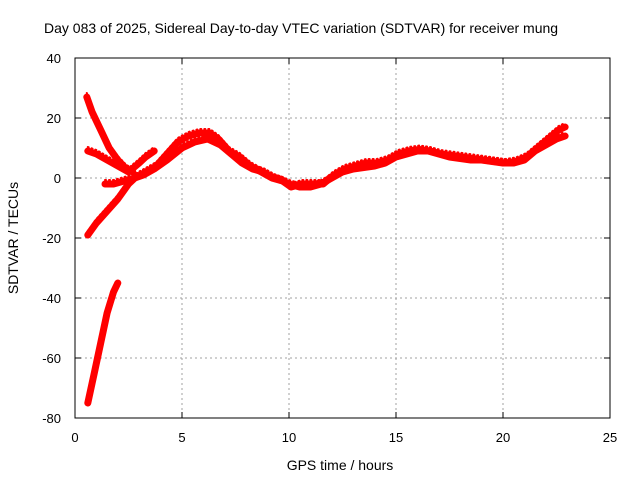  What do you see at coordinates (335, 153) in the screenshot?
I see `series-main-track-fringe` at bounding box center [335, 153].